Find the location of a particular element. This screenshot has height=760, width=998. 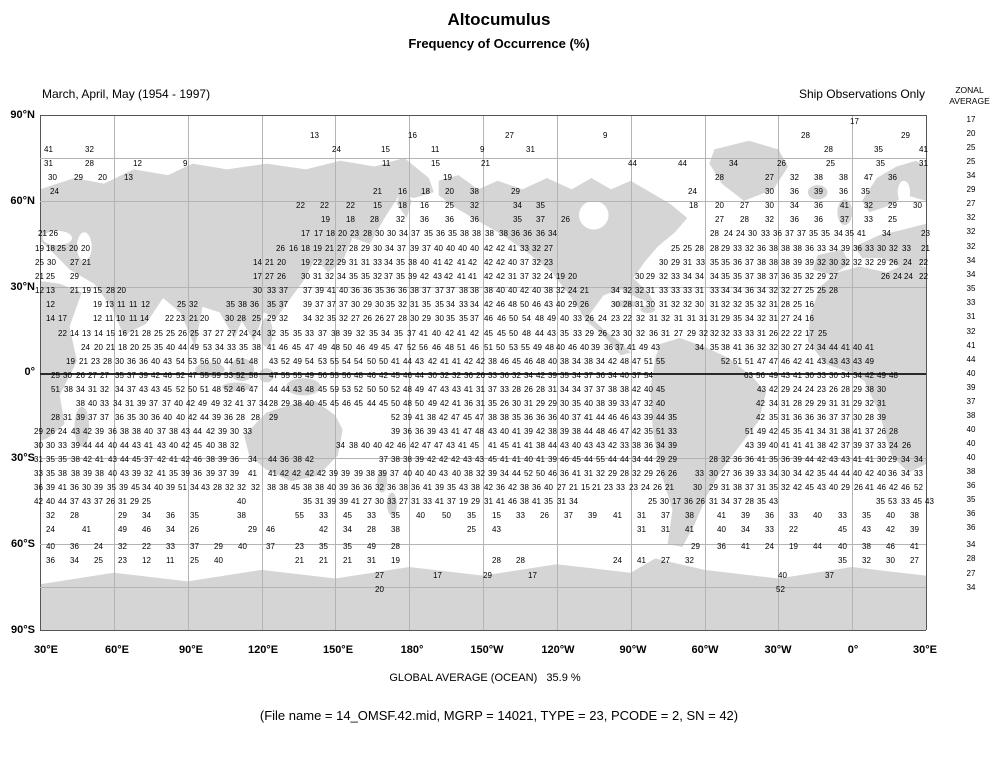

grid-value: 25 is located at coordinates (39, 262).